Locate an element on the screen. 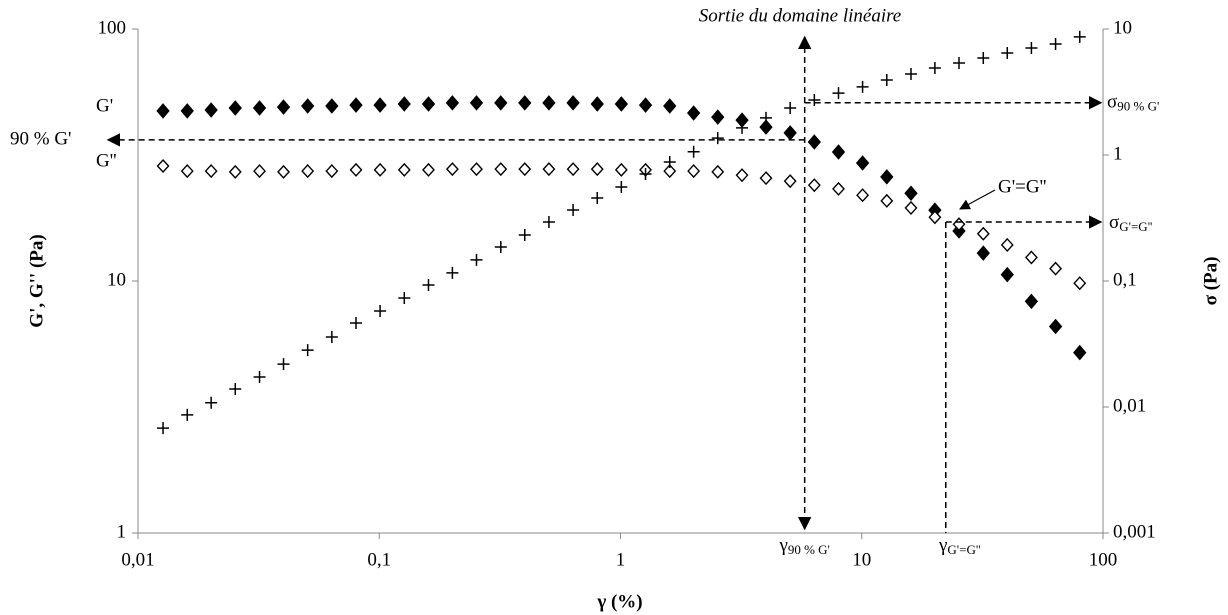 This screenshot has height=615, width=1228. annotation: γ90 % G' is located at coordinates (803, 546).